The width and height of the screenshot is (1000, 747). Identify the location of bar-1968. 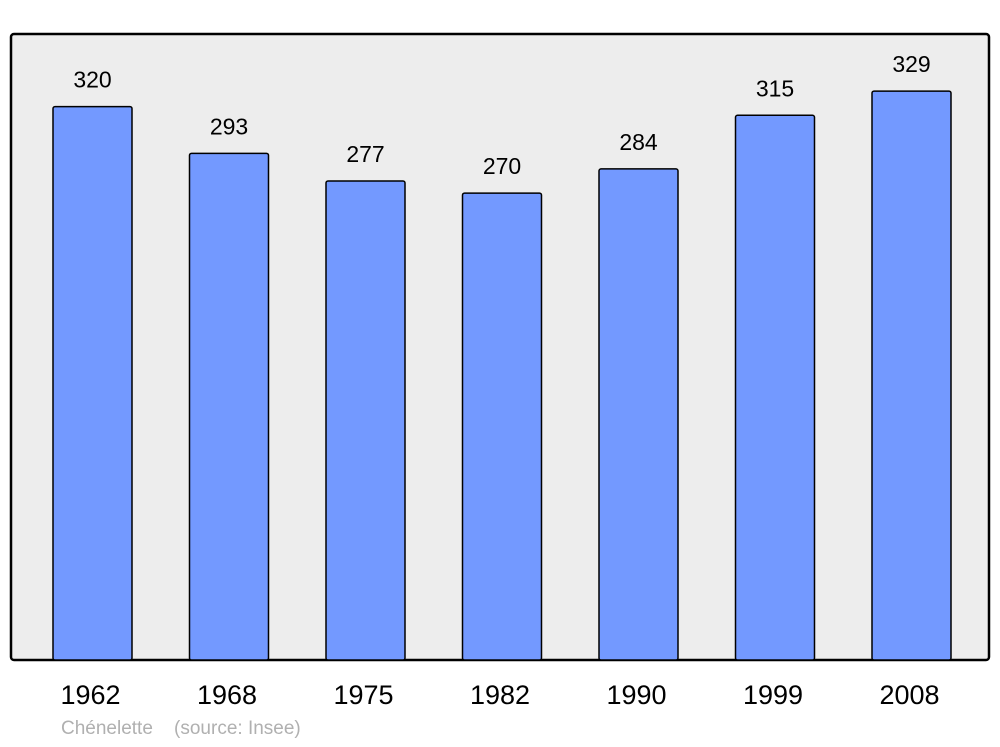
(229, 406).